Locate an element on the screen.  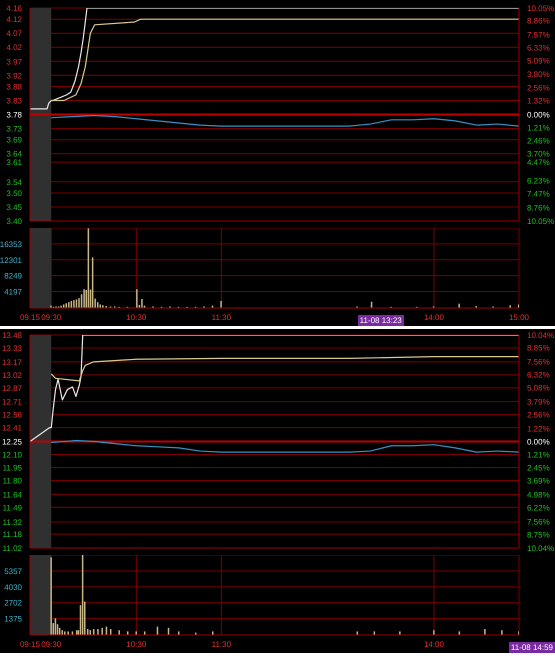
y-tick-label: 4.02 is located at coordinates (14, 47).